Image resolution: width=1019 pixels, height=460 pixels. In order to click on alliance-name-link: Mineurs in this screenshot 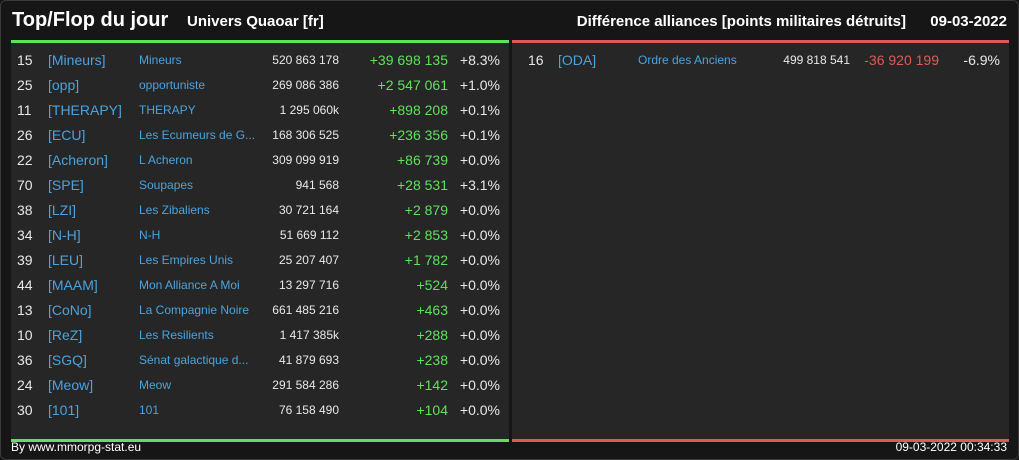, I will do `click(160, 60)`.